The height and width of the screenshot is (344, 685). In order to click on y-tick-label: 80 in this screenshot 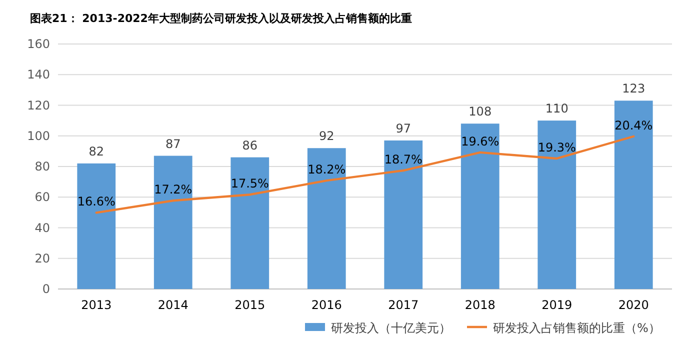, I will do `click(42, 167)`.